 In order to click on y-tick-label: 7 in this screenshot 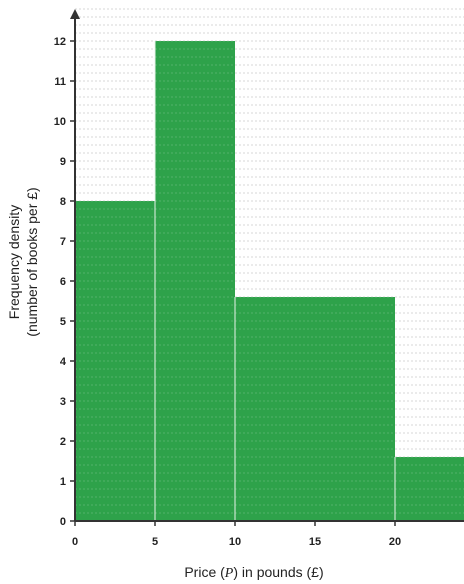, I will do `click(63, 242)`.